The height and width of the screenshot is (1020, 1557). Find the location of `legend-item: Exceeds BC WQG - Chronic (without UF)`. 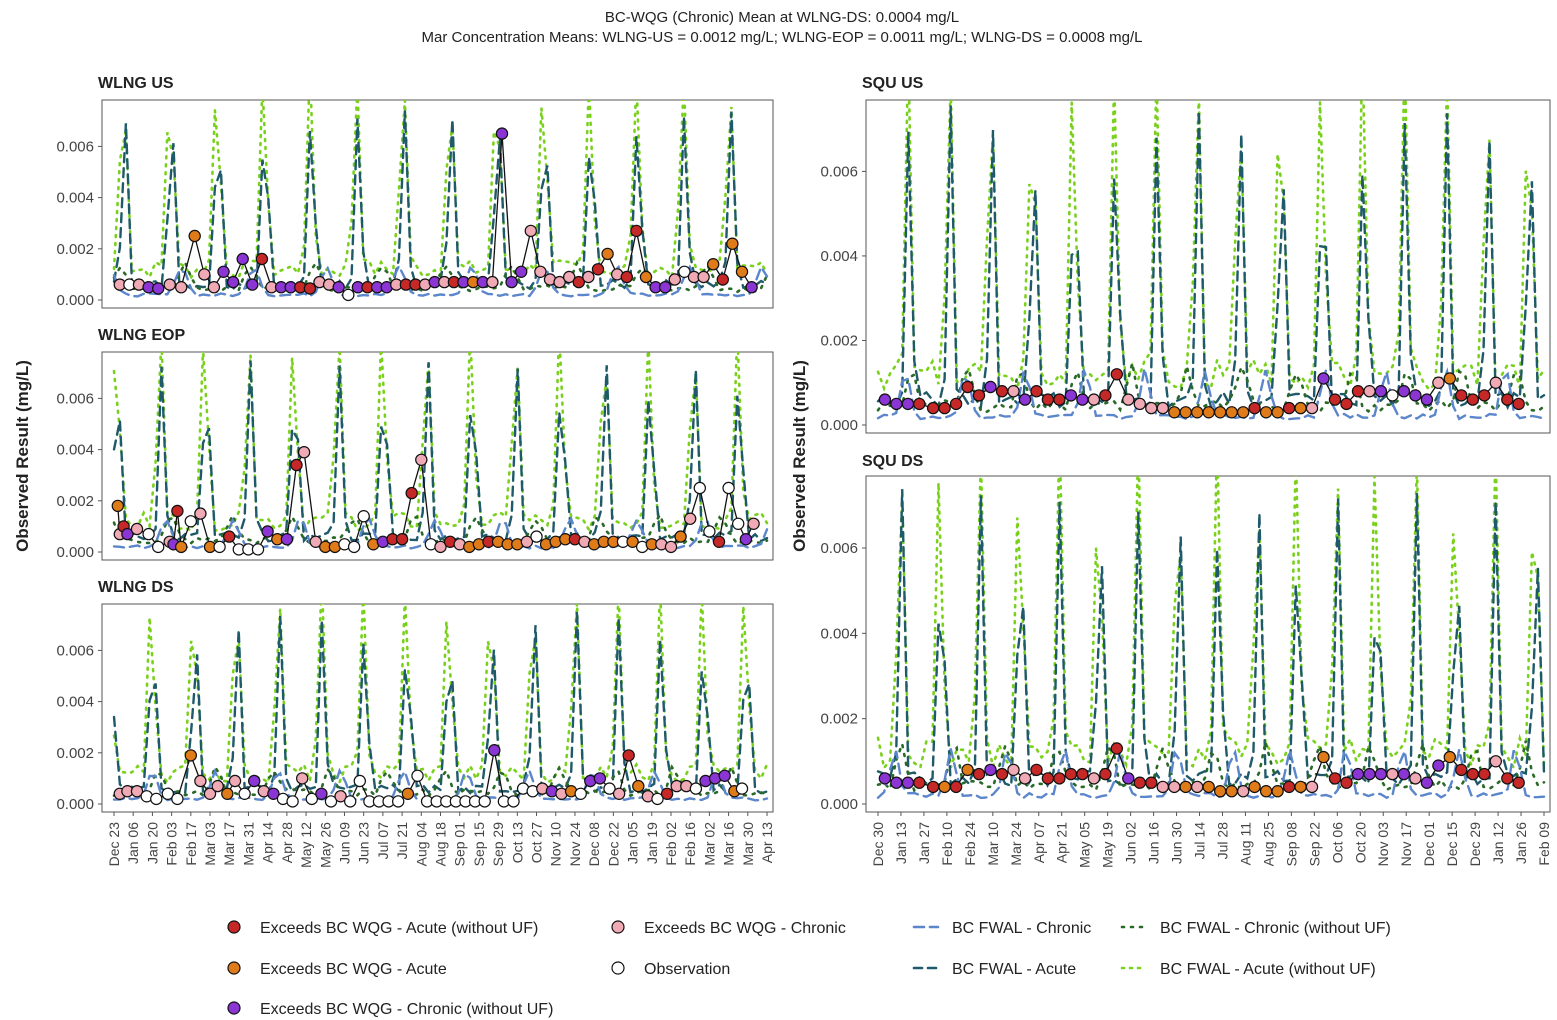

legend-item: Exceeds BC WQG - Chronic (without UF) is located at coordinates (390, 1009).